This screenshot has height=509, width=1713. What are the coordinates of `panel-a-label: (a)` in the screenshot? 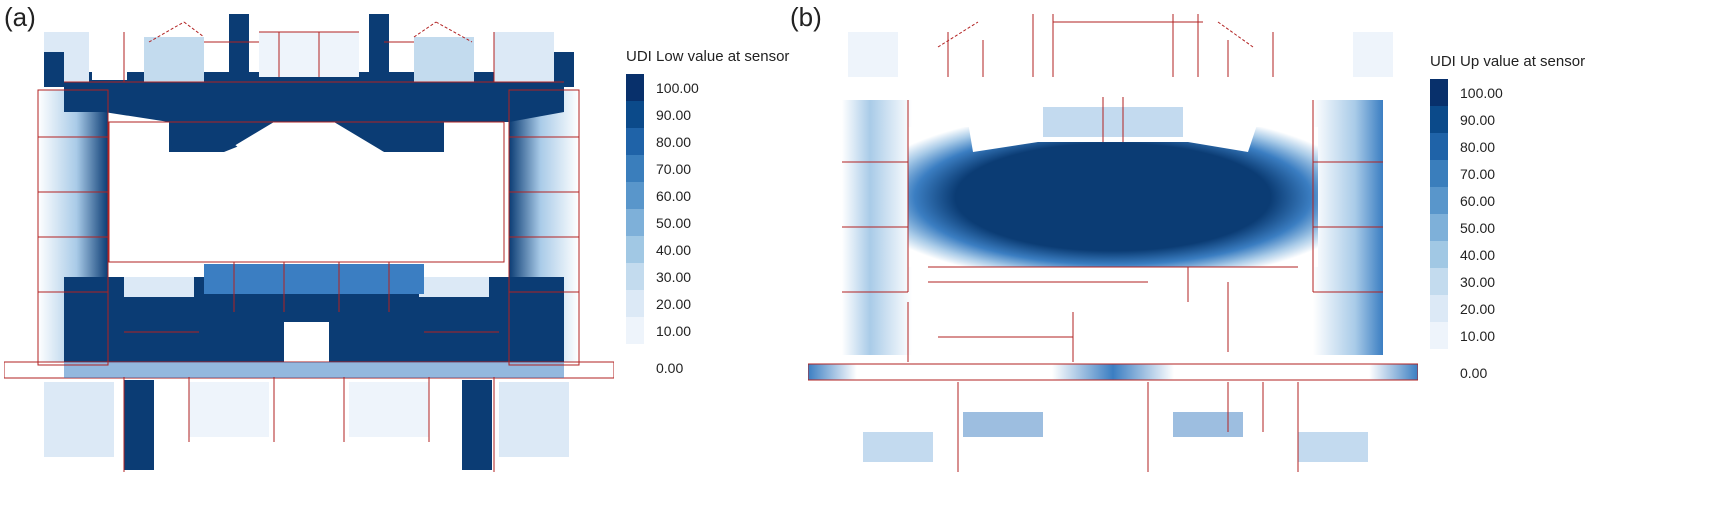 It's located at (20, 17).